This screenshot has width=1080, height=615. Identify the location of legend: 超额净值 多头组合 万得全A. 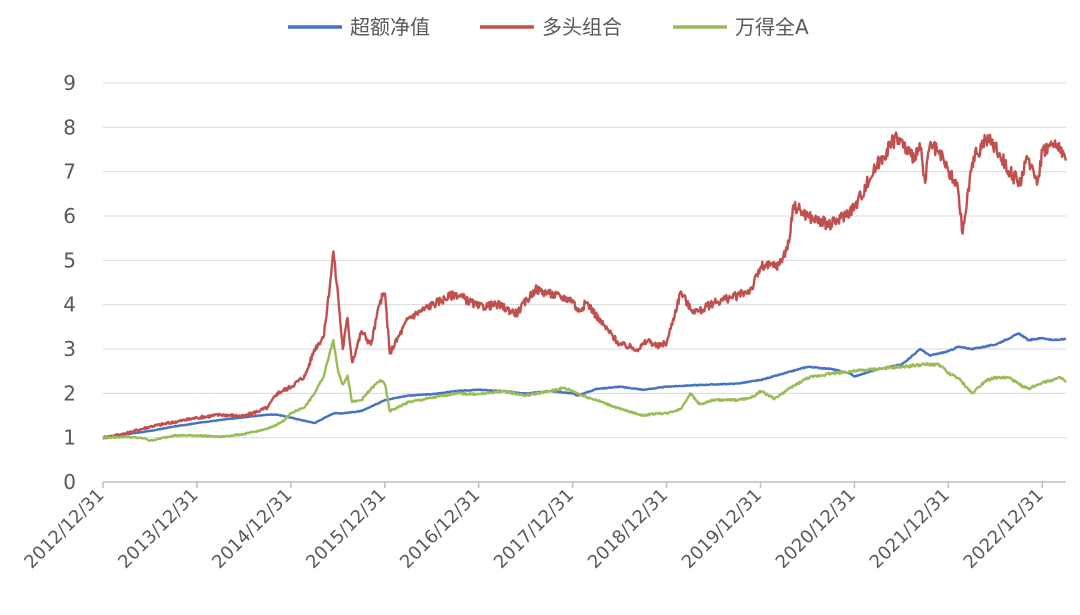
(548, 27).